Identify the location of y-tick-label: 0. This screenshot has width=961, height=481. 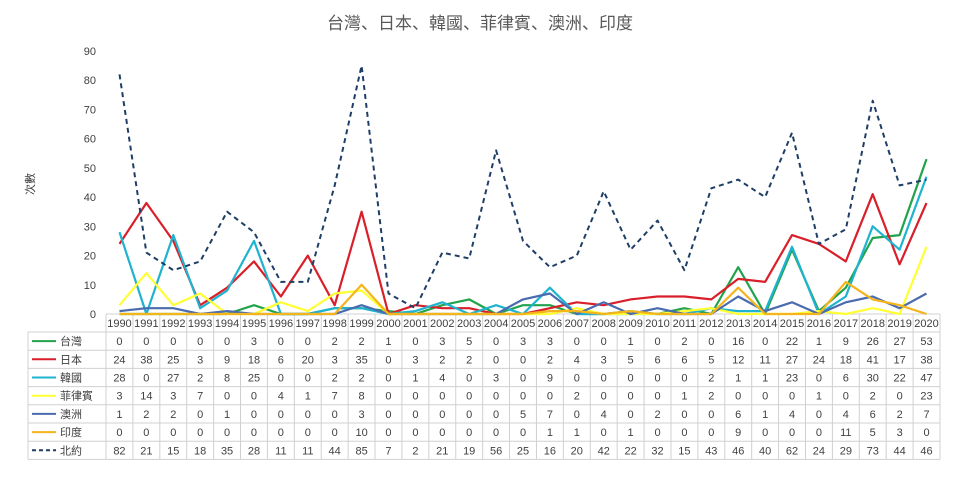
(93, 315).